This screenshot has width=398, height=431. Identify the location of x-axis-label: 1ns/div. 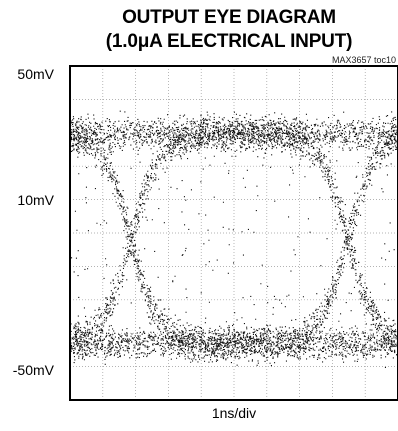
(234, 413).